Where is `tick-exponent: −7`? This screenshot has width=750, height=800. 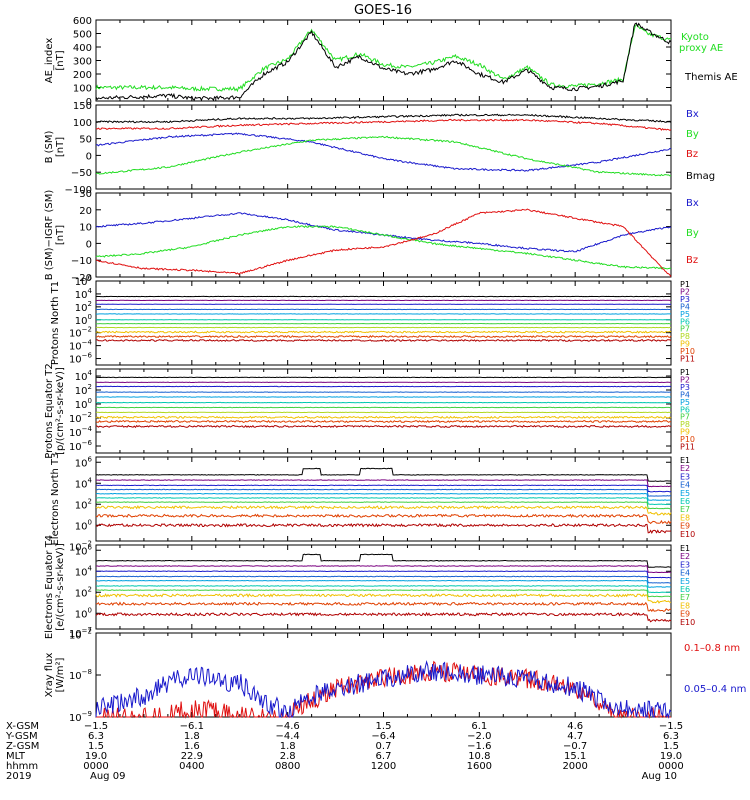 tick-exponent: −7 is located at coordinates (87, 630).